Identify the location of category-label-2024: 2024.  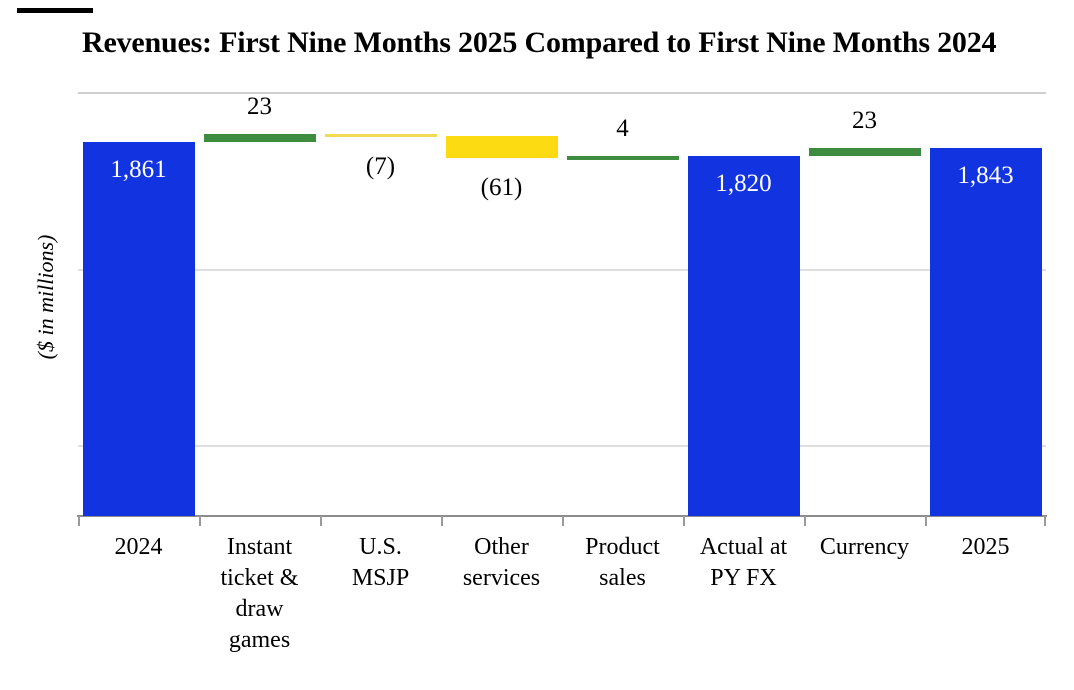
(138, 547).